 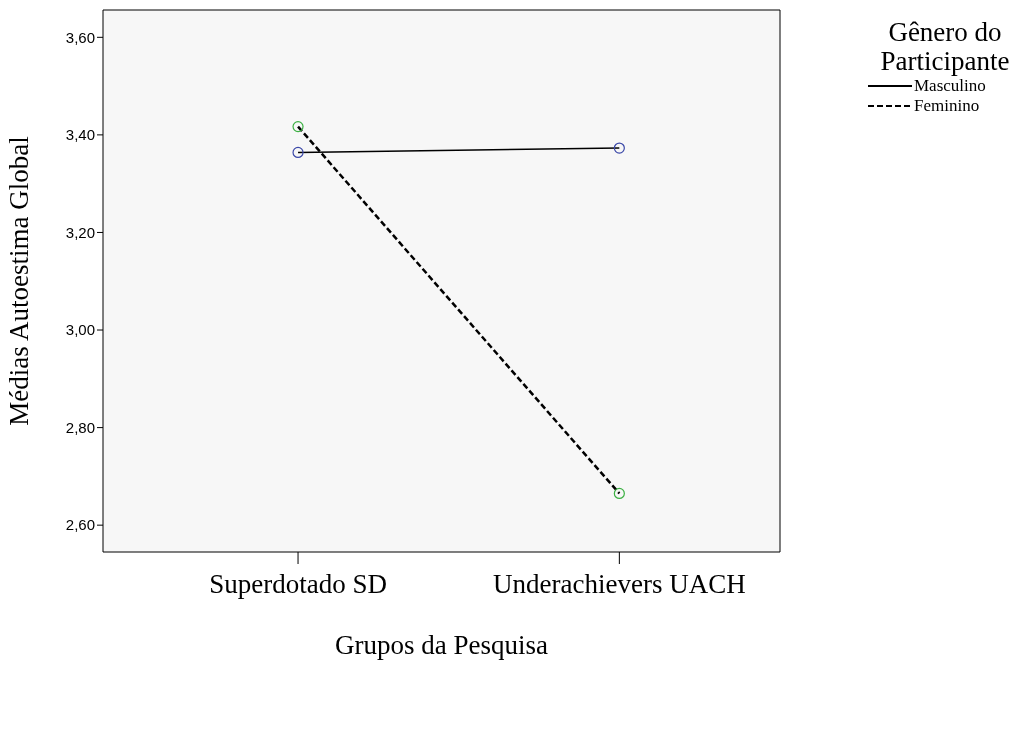 I want to click on y-tick-label: 2,80, so click(x=80, y=427).